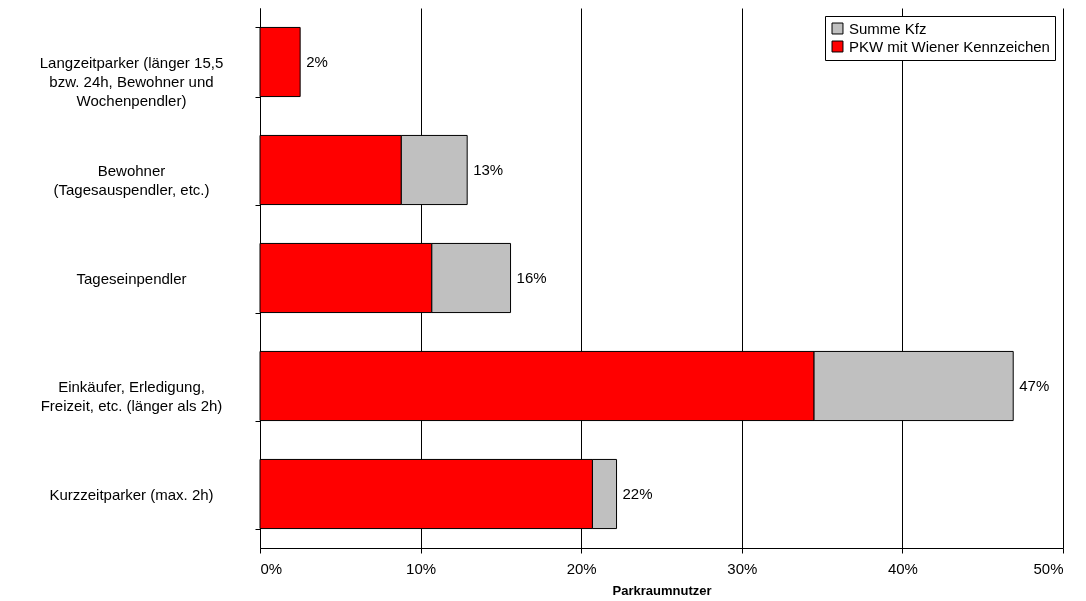  What do you see at coordinates (421, 568) in the screenshot?
I see `x-tick-label: 10%` at bounding box center [421, 568].